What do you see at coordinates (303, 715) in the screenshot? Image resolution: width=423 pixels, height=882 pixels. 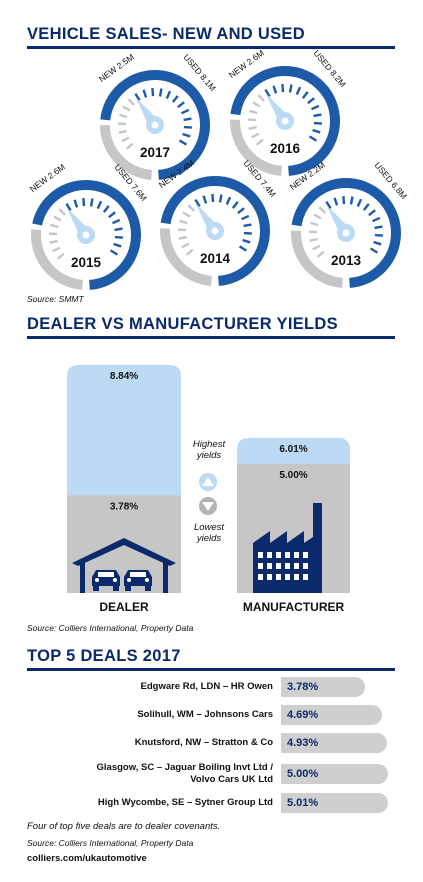 I see `deal-value: 4.69%` at bounding box center [303, 715].